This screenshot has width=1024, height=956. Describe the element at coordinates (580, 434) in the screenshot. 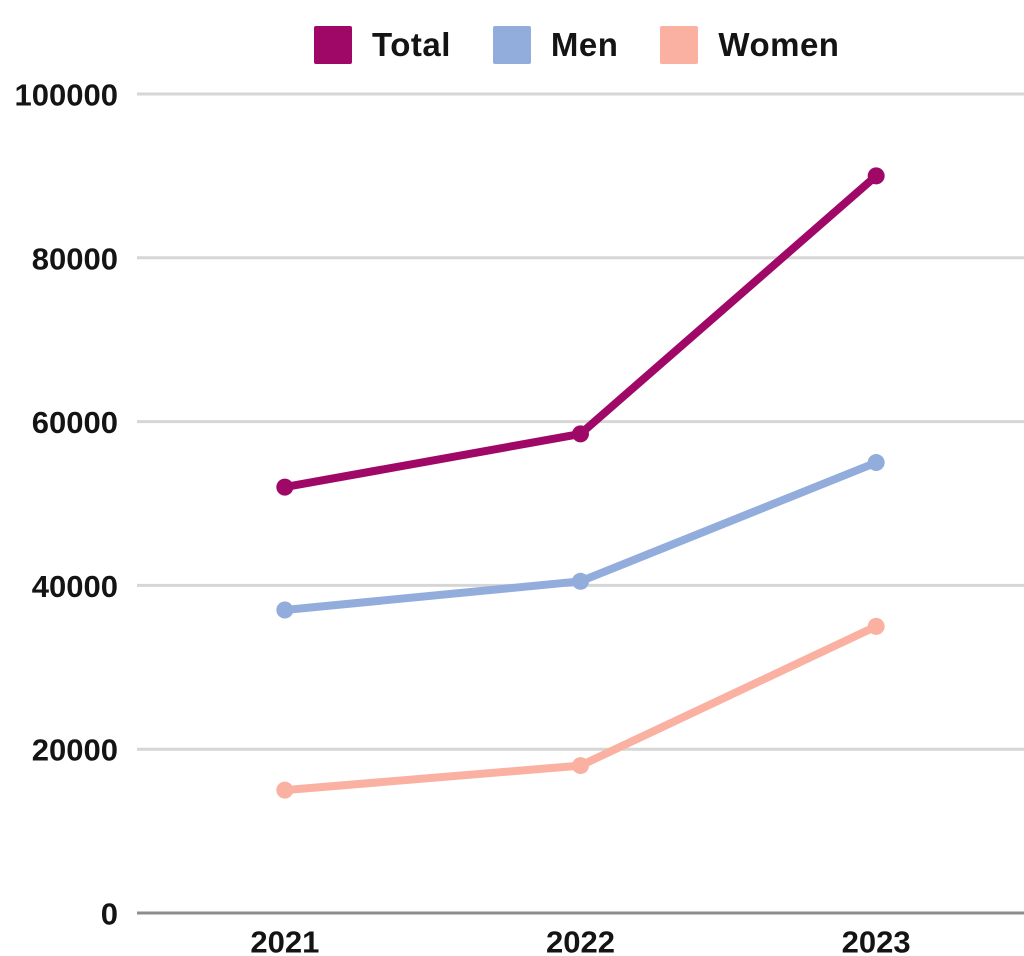

I see `data-point-total-2022` at that location.